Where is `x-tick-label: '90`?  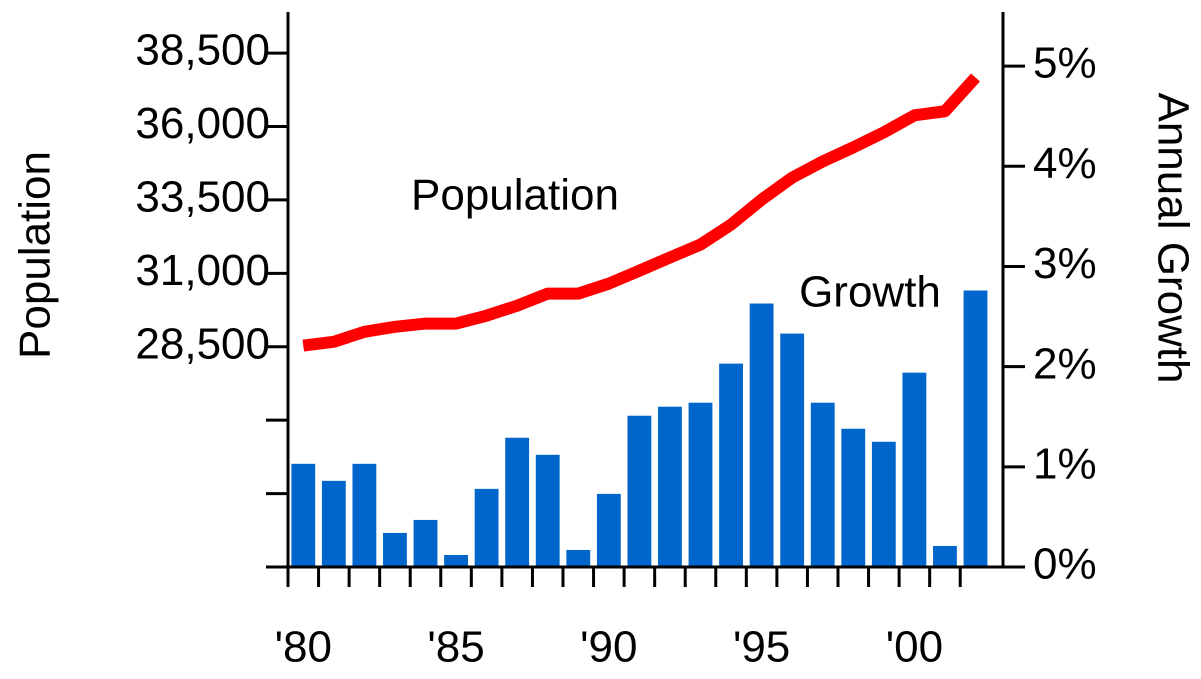
x-tick-label: '90 is located at coordinates (608, 647).